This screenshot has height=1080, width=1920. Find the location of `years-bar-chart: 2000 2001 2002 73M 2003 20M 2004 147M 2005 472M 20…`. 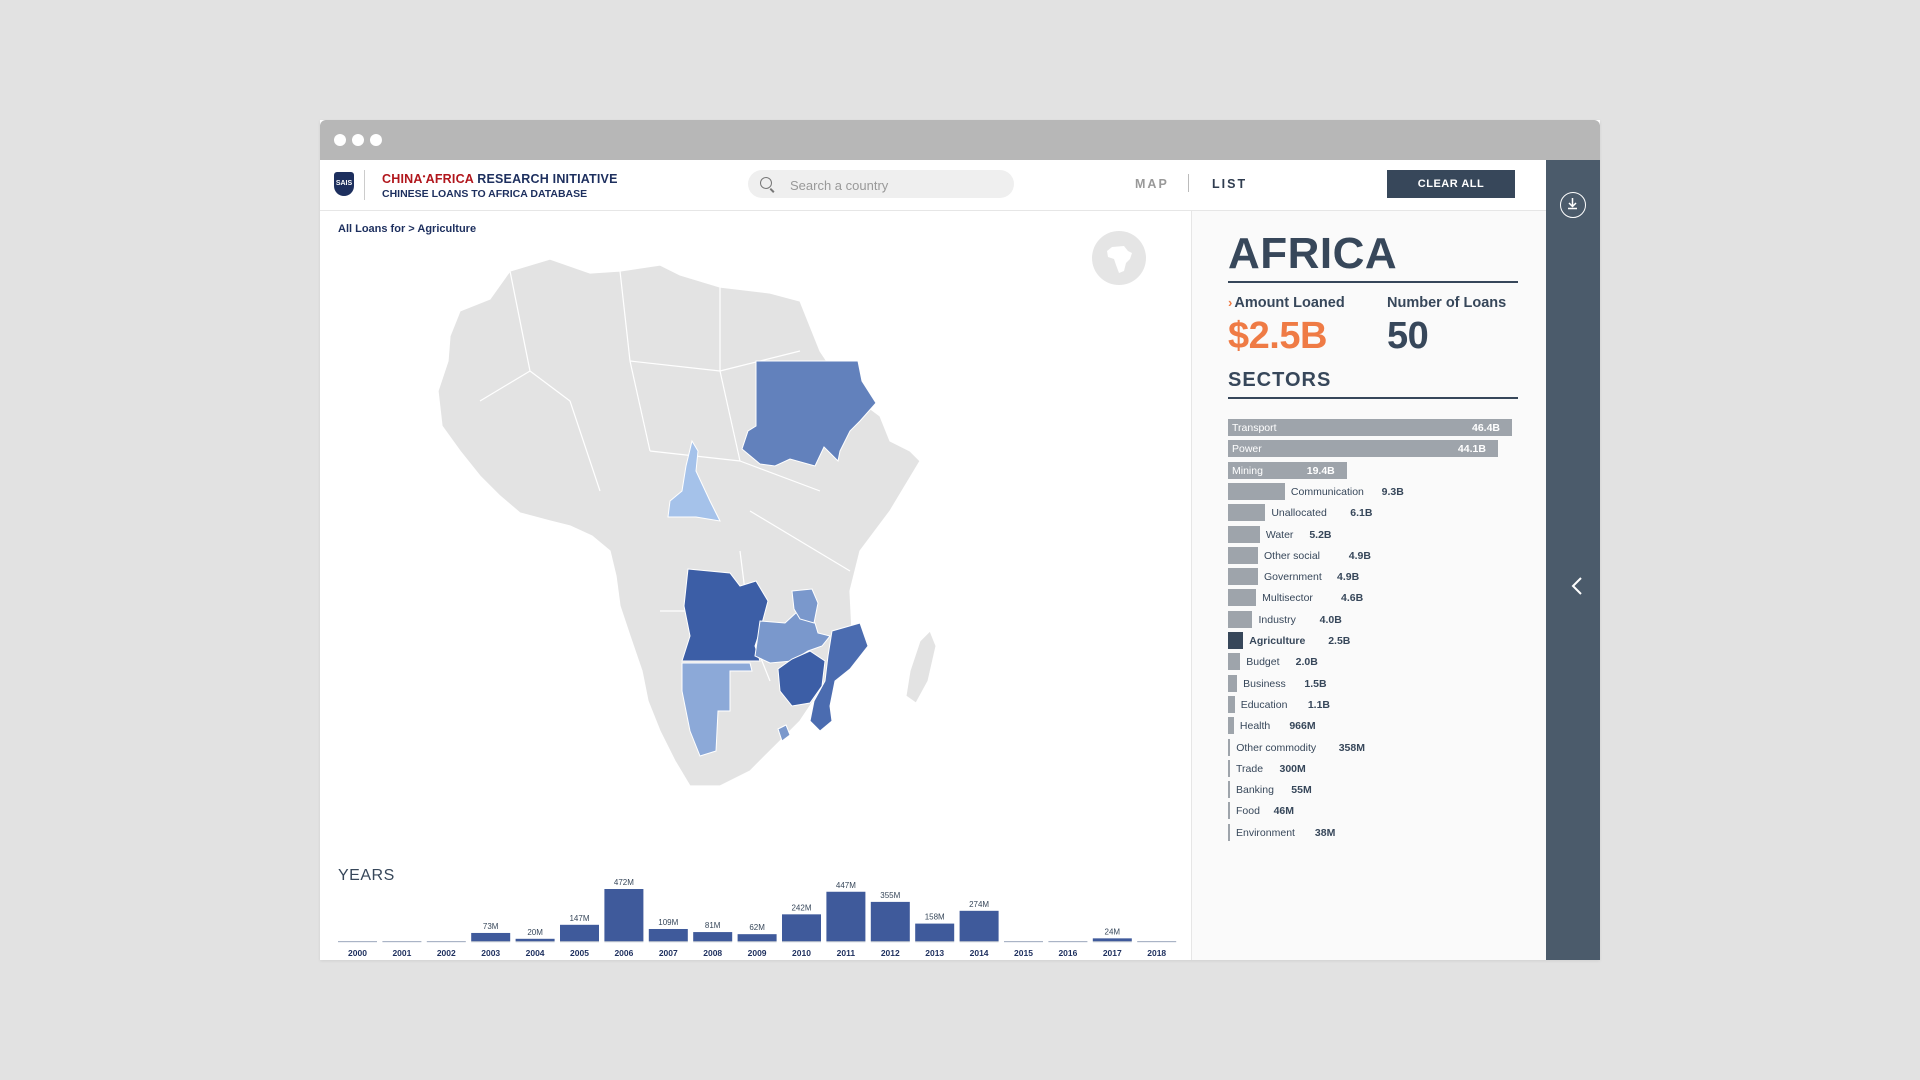

years-bar-chart: 2000 2001 2002 73M 2003 20M 2004 147M 2005 472M 20… is located at coordinates (759, 913).